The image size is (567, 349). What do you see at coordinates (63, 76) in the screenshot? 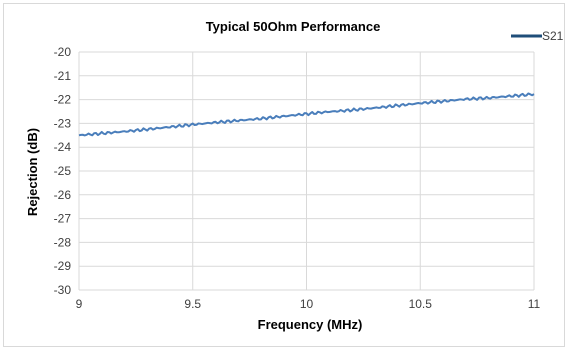
I see `y-tick-label: -21` at bounding box center [63, 76].